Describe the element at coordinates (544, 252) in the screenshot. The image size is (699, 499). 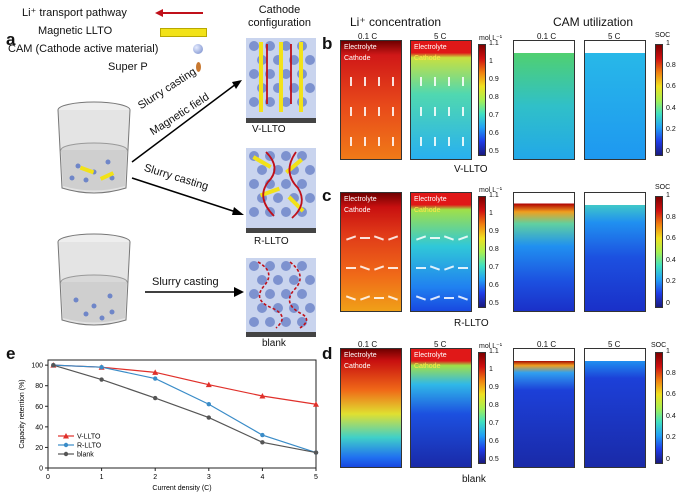
I see `c-soc-map-slow` at that location.